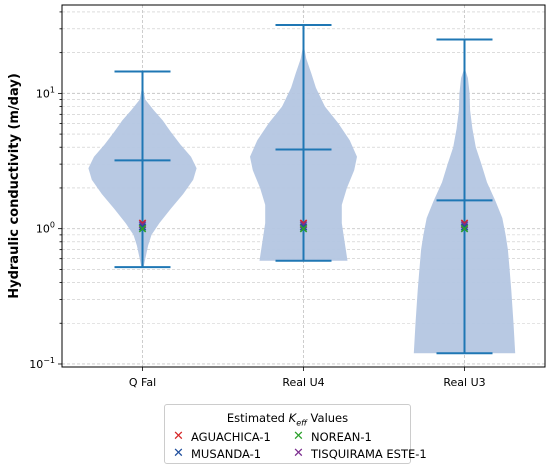 Image resolution: width=550 pixels, height=468 pixels. I want to click on y-tick-label: 10⁻¹, so click(42, 363).